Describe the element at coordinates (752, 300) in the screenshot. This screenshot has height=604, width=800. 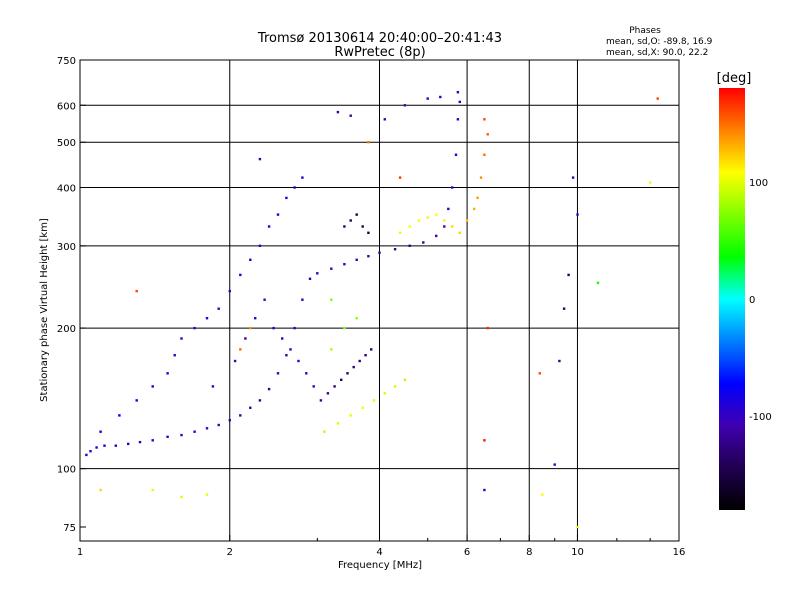
I see `colorbar-tick-label: 0` at that location.